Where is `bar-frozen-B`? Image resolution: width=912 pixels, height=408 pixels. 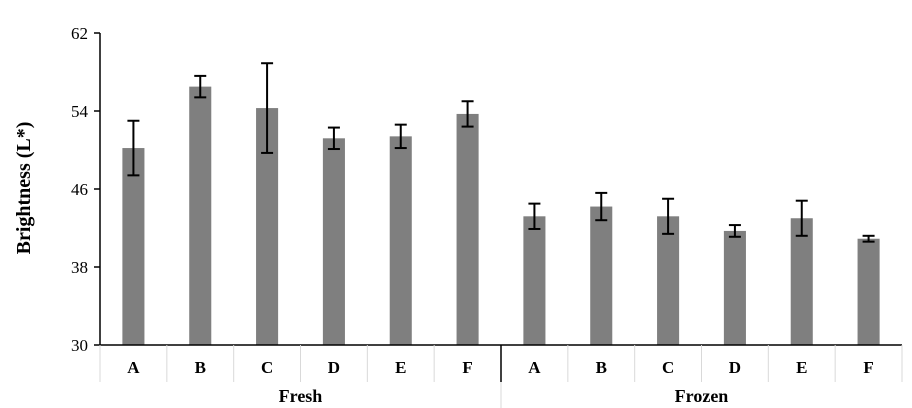
bar-frozen-B is located at coordinates (601, 275).